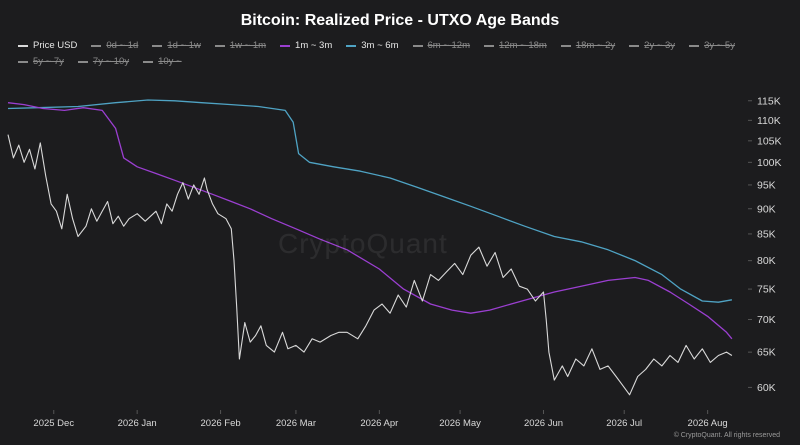  I want to click on x-tick-label: 2026 Jul, so click(624, 423).